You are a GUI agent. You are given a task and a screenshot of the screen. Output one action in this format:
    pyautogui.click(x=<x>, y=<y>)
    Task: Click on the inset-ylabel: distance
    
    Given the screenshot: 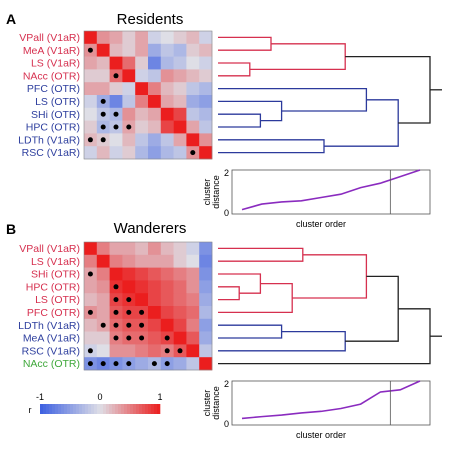 What is the action you would take?
    pyautogui.click(x=216, y=403)
    